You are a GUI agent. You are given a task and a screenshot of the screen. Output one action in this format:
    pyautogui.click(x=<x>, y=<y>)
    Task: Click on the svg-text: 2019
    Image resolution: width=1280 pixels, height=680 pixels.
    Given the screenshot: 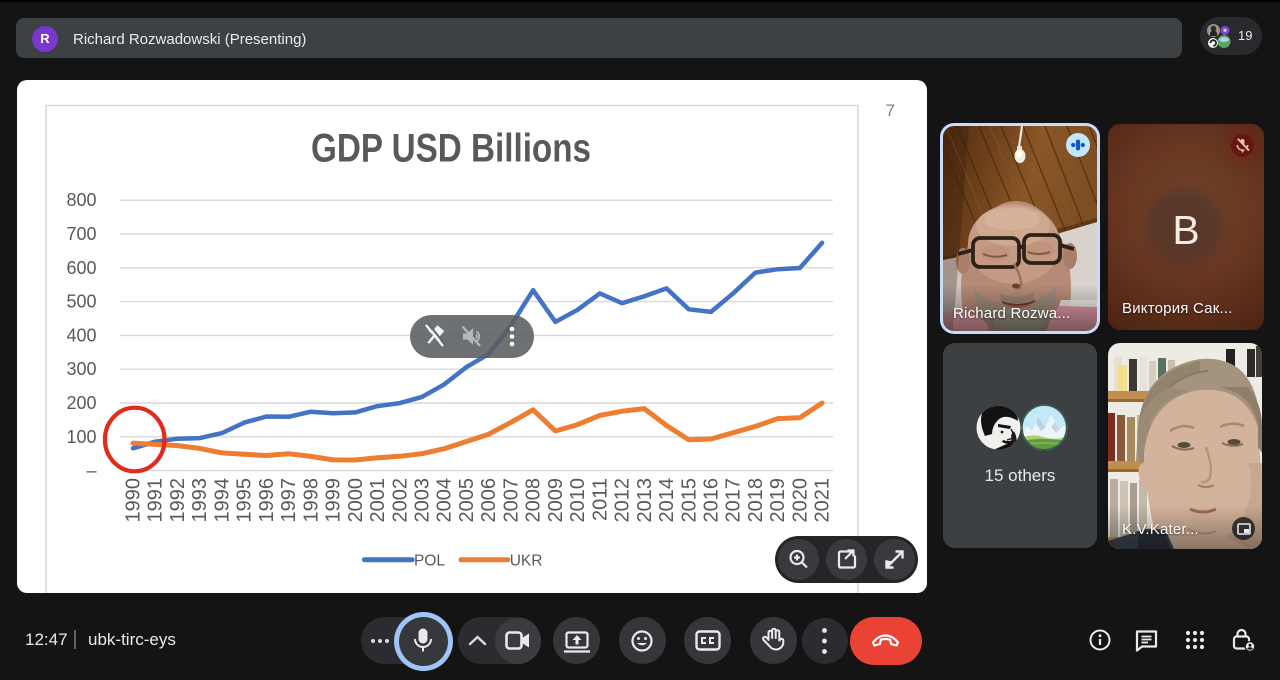 What is the action you would take?
    pyautogui.click(x=778, y=500)
    